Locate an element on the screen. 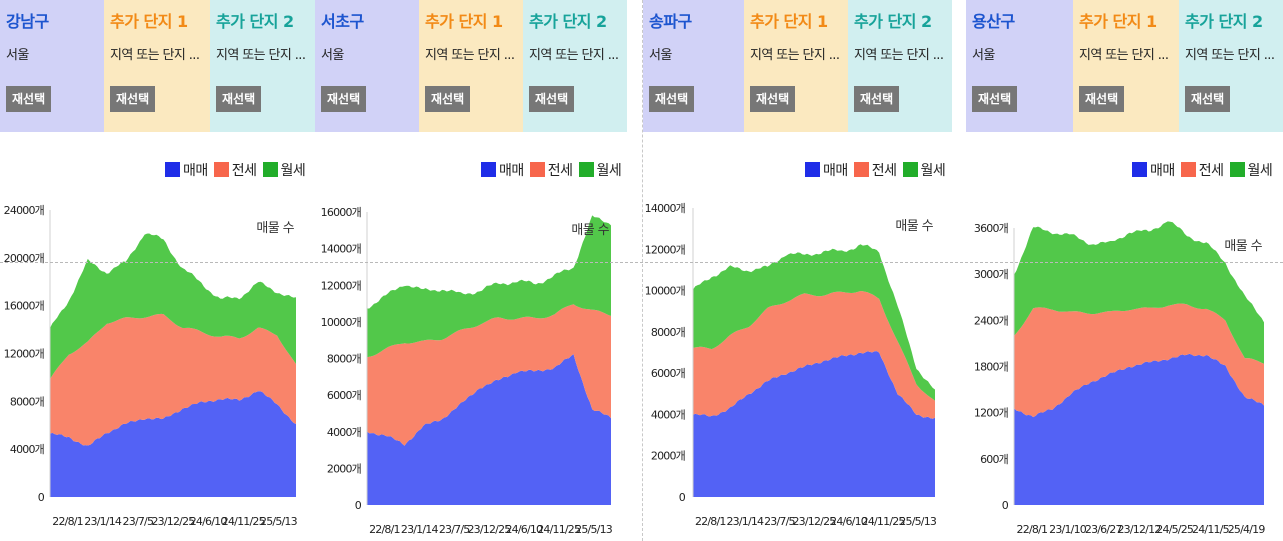  y-tick-label: 16000개 is located at coordinates (341, 212).